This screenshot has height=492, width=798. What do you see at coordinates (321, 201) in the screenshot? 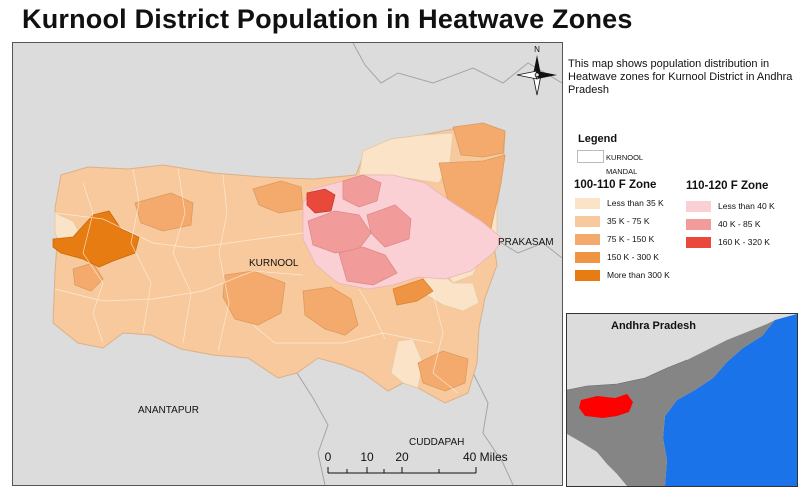
I see `class-160k-320k` at bounding box center [321, 201].